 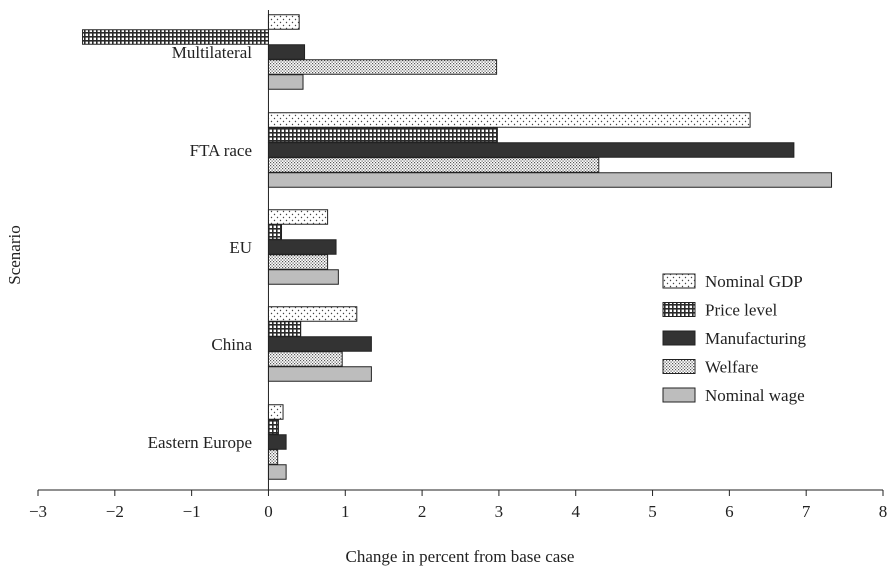 I want to click on x-tick-label: −1, so click(x=192, y=511).